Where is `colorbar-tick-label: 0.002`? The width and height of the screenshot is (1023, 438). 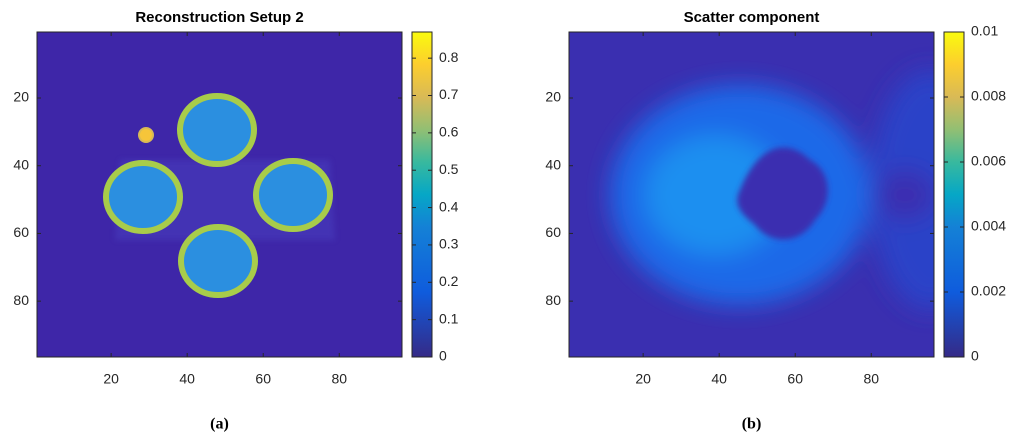
colorbar-tick-label: 0.002 is located at coordinates (988, 291).